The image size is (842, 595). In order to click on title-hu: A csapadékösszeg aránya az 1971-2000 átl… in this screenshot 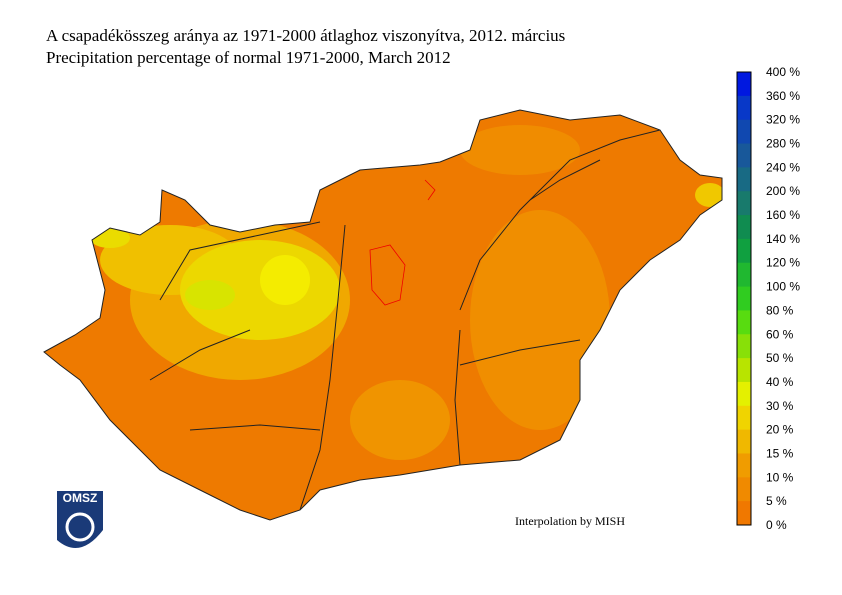, I will do `click(305, 35)`.